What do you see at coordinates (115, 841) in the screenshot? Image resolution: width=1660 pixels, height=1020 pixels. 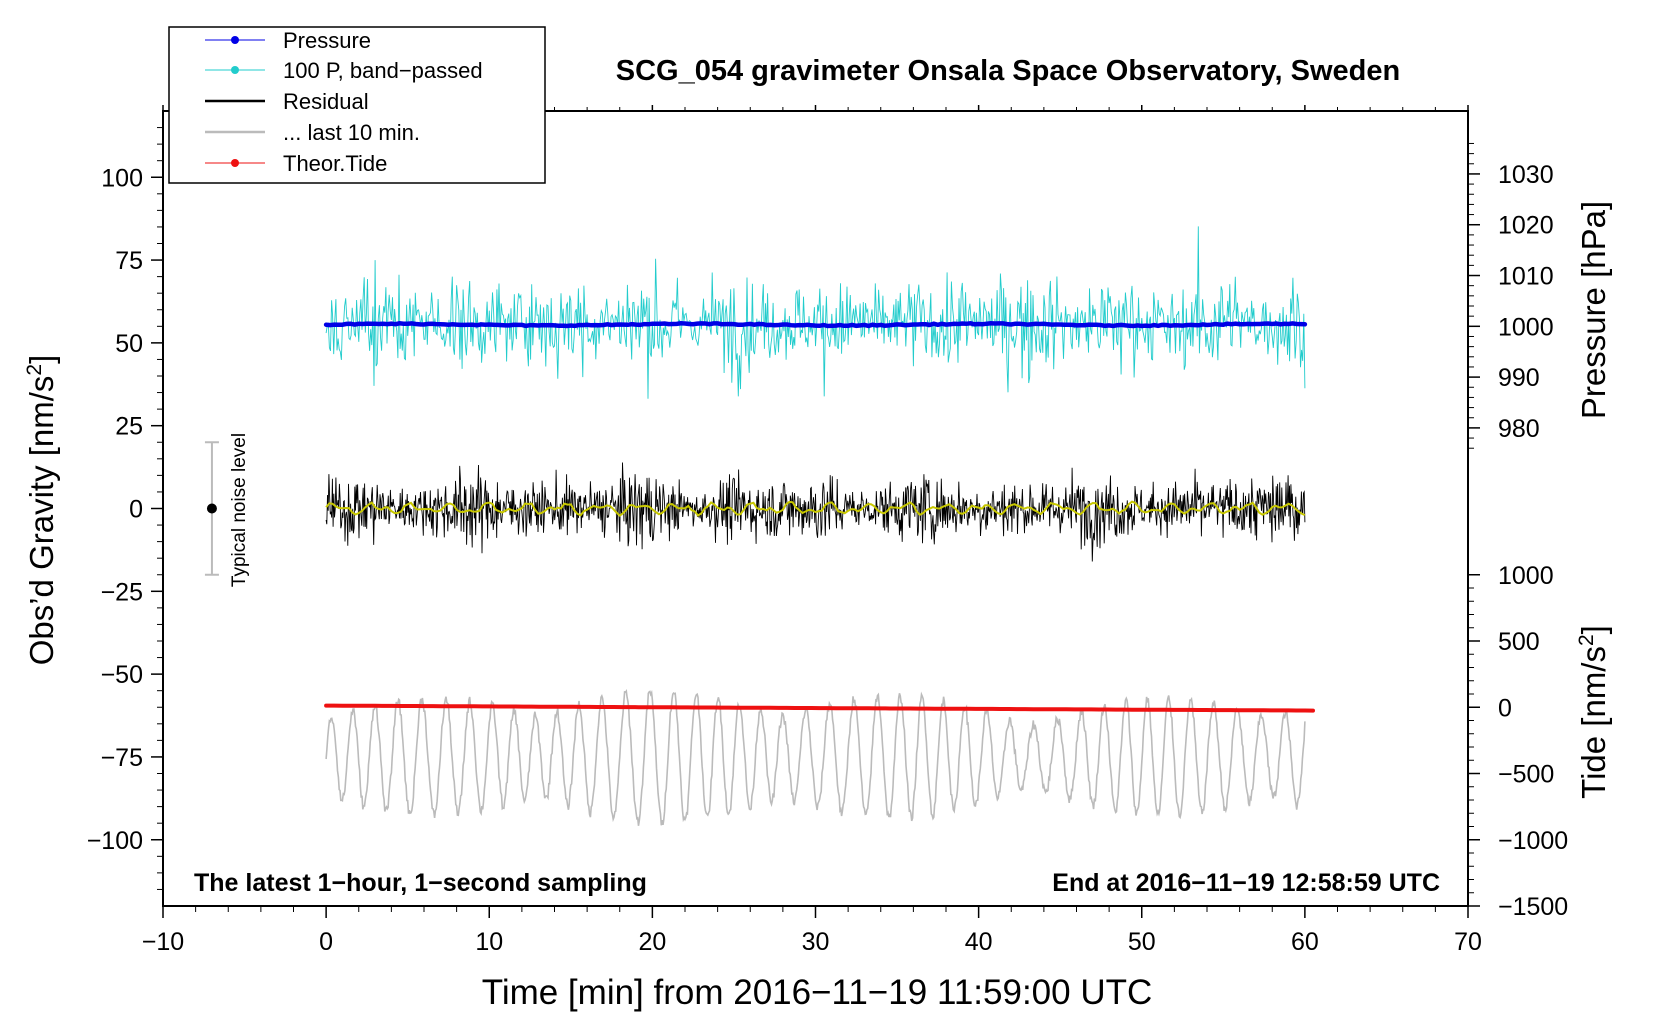 I see `y-left-tick-label: −100` at bounding box center [115, 841].